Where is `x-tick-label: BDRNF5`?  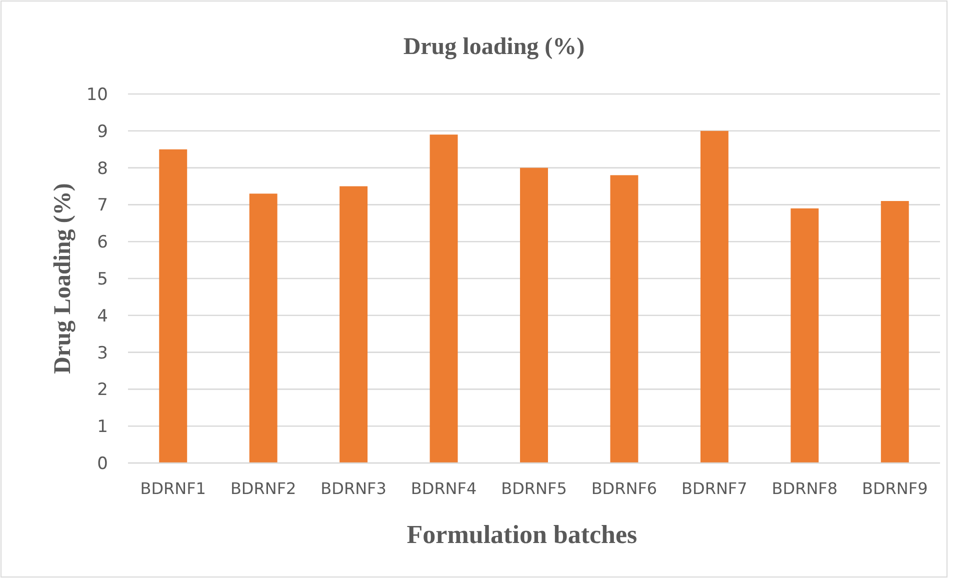
x-tick-label: BDRNF5 is located at coordinates (534, 488).